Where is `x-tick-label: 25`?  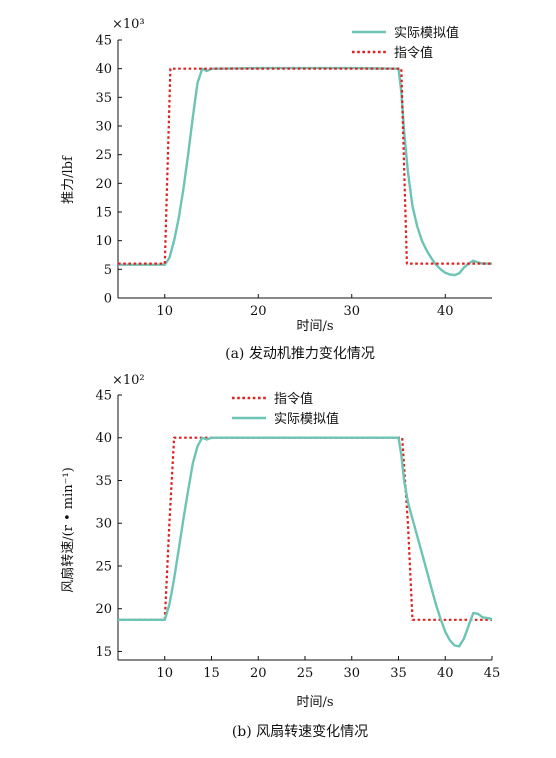 x-tick-label: 25 is located at coordinates (305, 673).